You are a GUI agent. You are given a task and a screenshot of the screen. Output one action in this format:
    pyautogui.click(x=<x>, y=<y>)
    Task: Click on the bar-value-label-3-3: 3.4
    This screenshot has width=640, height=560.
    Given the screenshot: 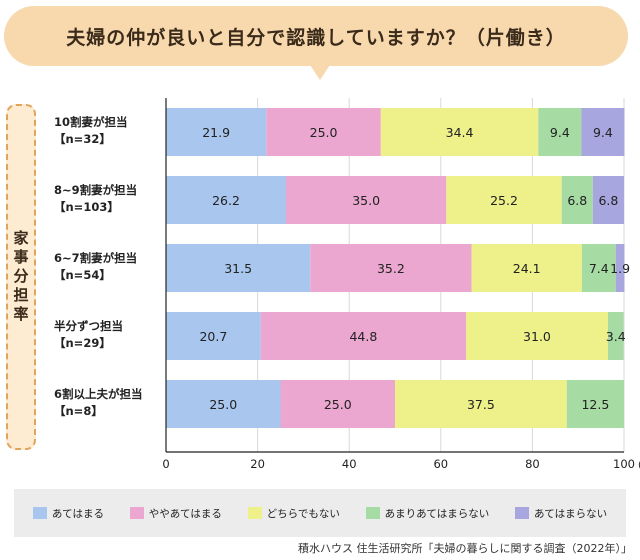 What is the action you would take?
    pyautogui.click(x=616, y=336)
    